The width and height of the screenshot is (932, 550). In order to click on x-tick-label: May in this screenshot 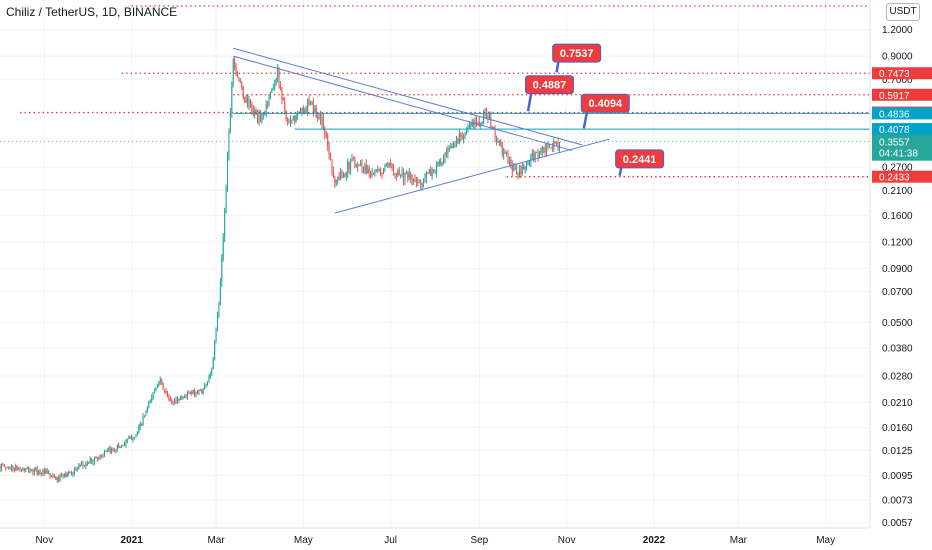, I will do `click(303, 540)`.